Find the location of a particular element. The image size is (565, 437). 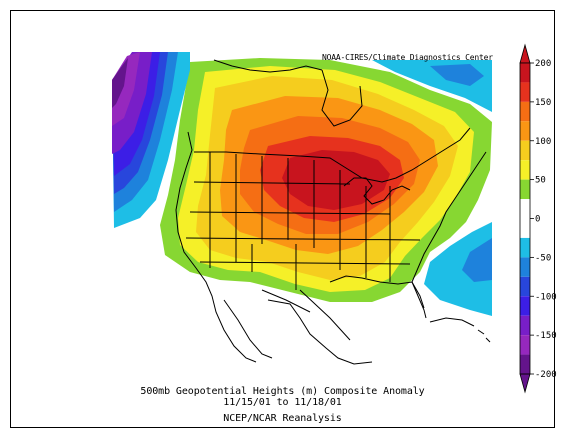

hudson-bay is located at coordinates (342, 98).